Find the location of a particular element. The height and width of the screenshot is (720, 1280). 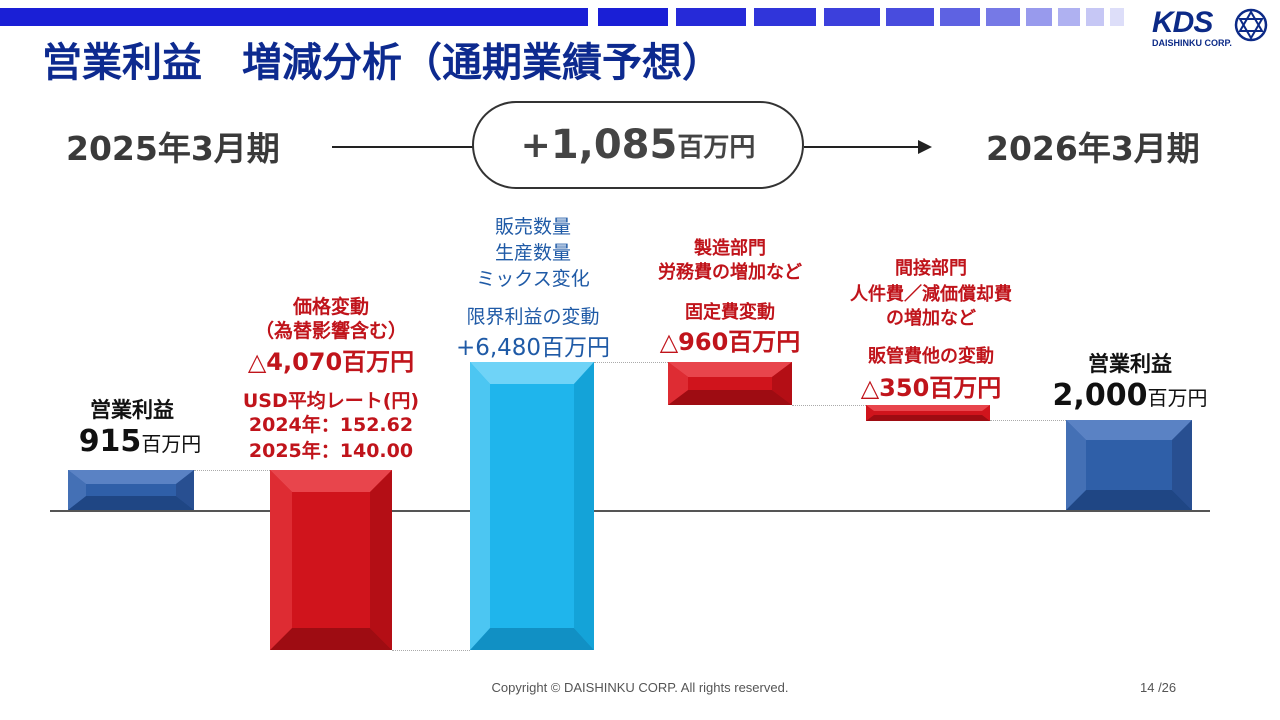

fixed-note-2: 労務費の増加など is located at coordinates (730, 272).